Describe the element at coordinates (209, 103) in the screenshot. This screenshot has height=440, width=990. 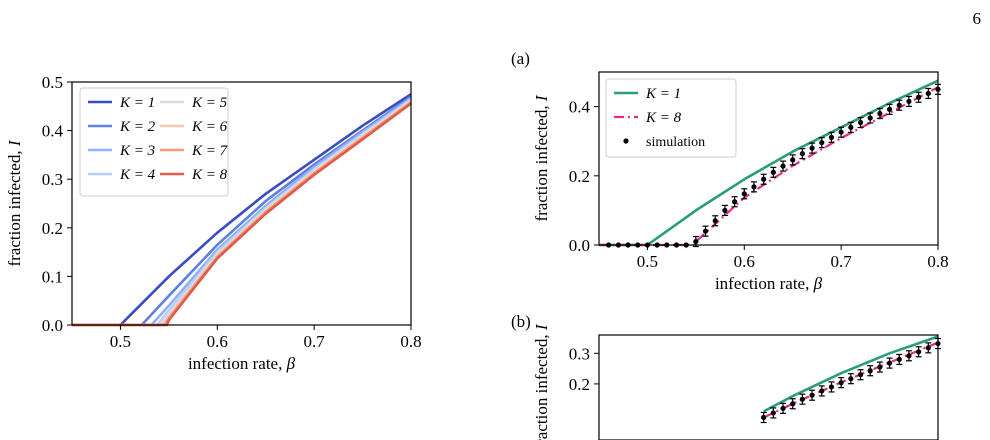
I see `legend-entry-label: K = 5` at that location.